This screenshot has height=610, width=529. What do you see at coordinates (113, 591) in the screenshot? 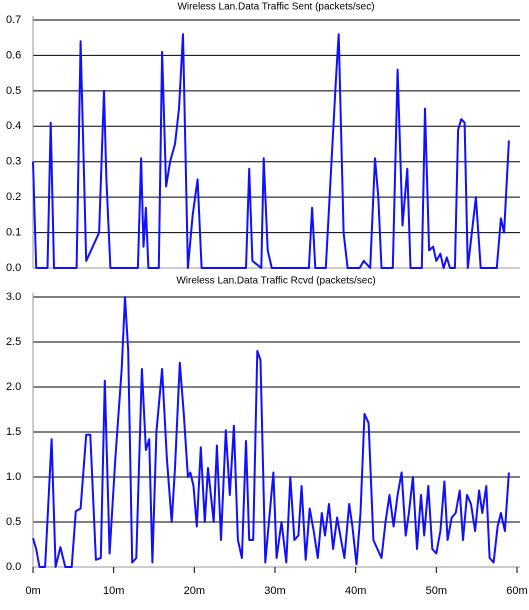
I see `x-tick-label: 10m` at bounding box center [113, 591].